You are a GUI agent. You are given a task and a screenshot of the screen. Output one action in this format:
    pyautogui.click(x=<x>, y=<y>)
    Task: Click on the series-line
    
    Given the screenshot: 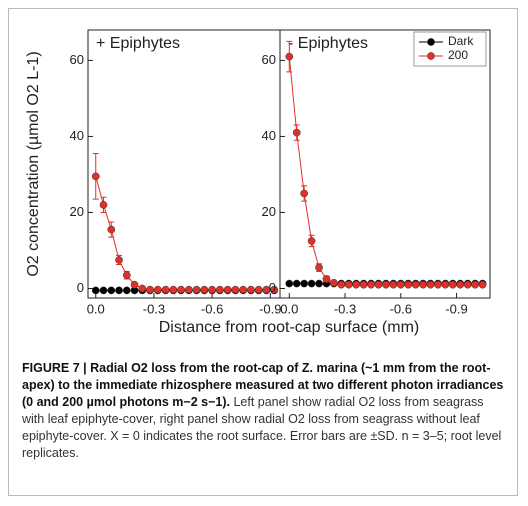 What is the action you would take?
    pyautogui.click(x=185, y=233)
    